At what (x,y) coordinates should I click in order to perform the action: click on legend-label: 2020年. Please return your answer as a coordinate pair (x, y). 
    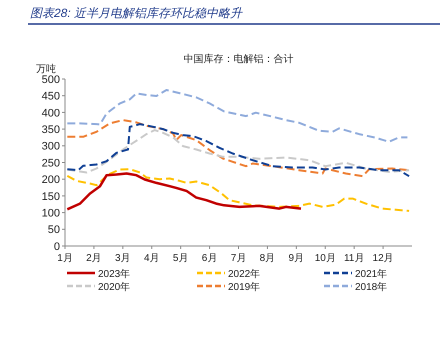
    Looking at the image, I should click on (114, 287).